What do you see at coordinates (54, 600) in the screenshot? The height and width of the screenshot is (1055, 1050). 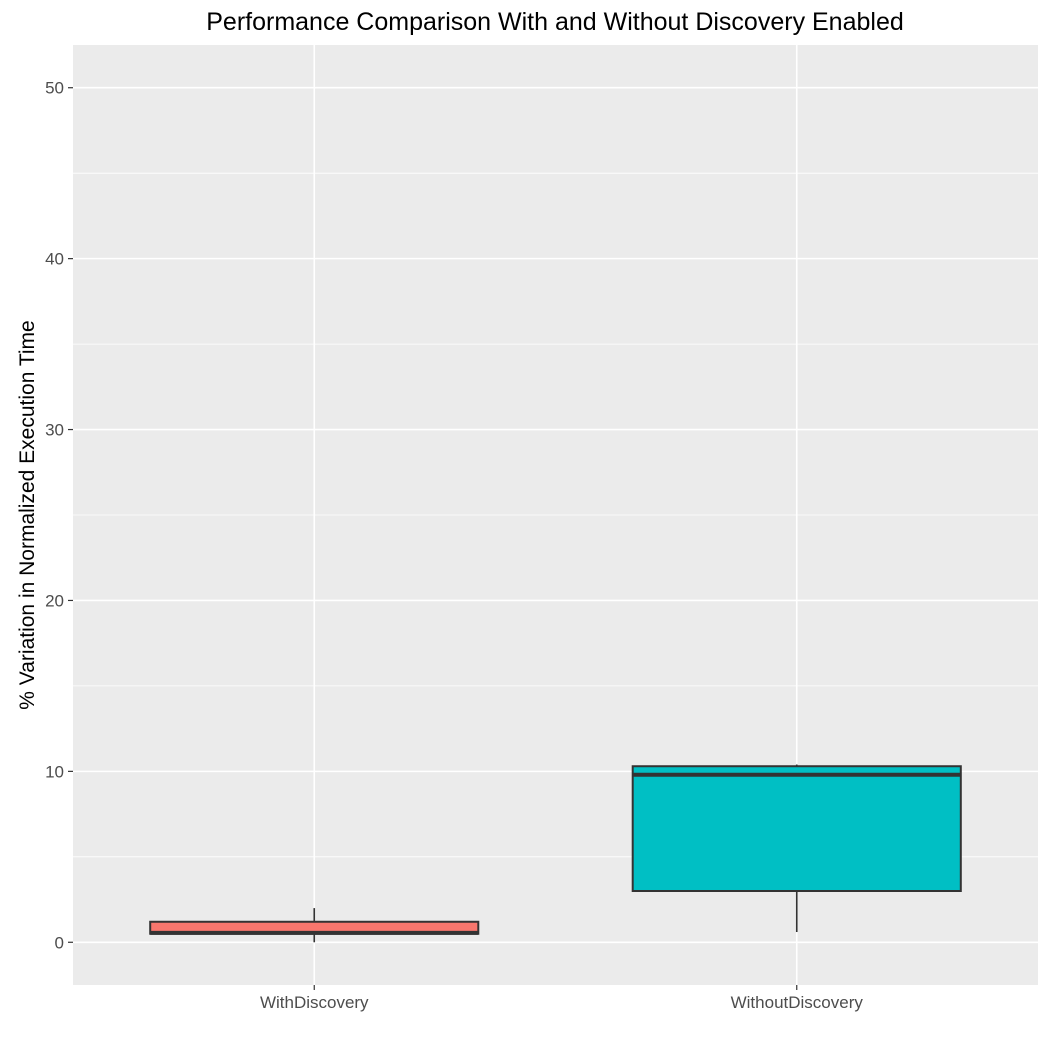 I see `y-tick-label: 20` at bounding box center [54, 600].